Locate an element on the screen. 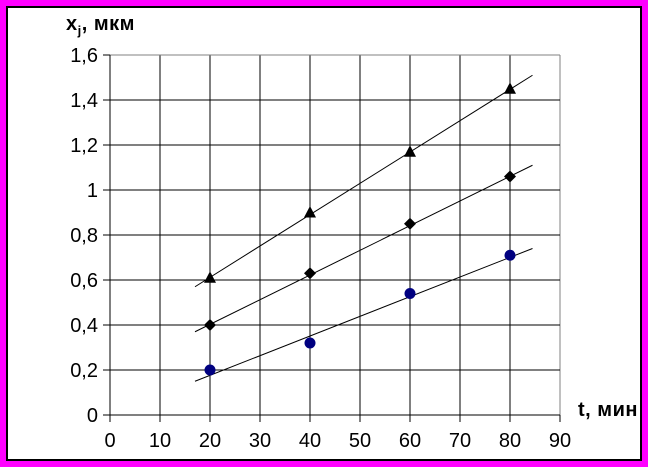 This screenshot has width=648, height=467. y-tick-label: 1,2 is located at coordinates (84, 146).